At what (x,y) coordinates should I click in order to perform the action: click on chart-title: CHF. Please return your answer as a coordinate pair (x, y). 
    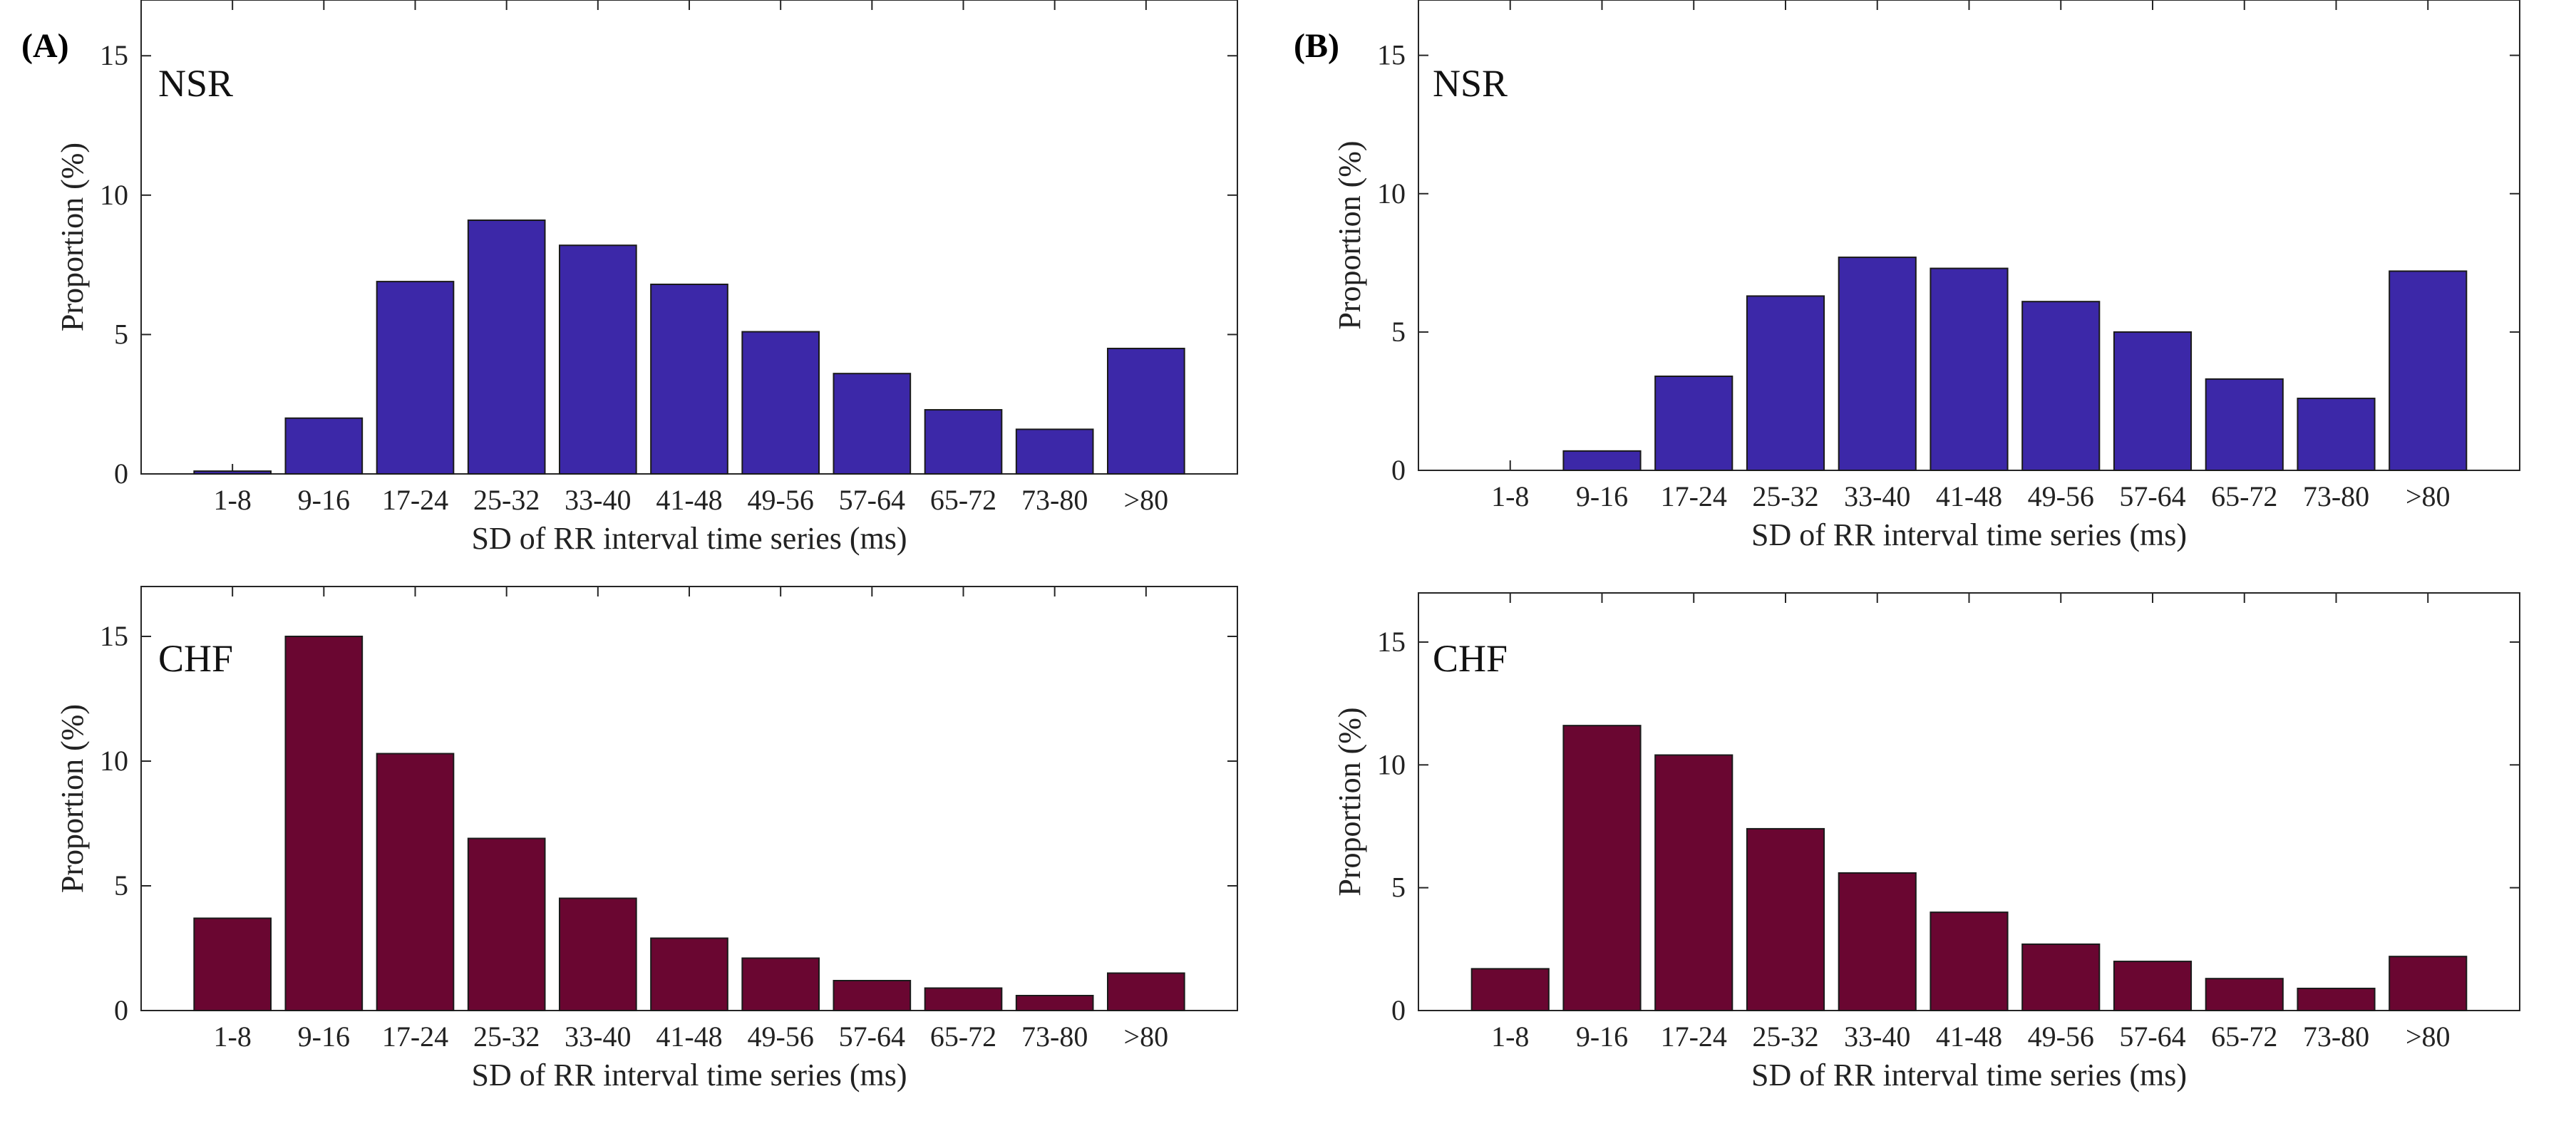
    Looking at the image, I should click on (1470, 658).